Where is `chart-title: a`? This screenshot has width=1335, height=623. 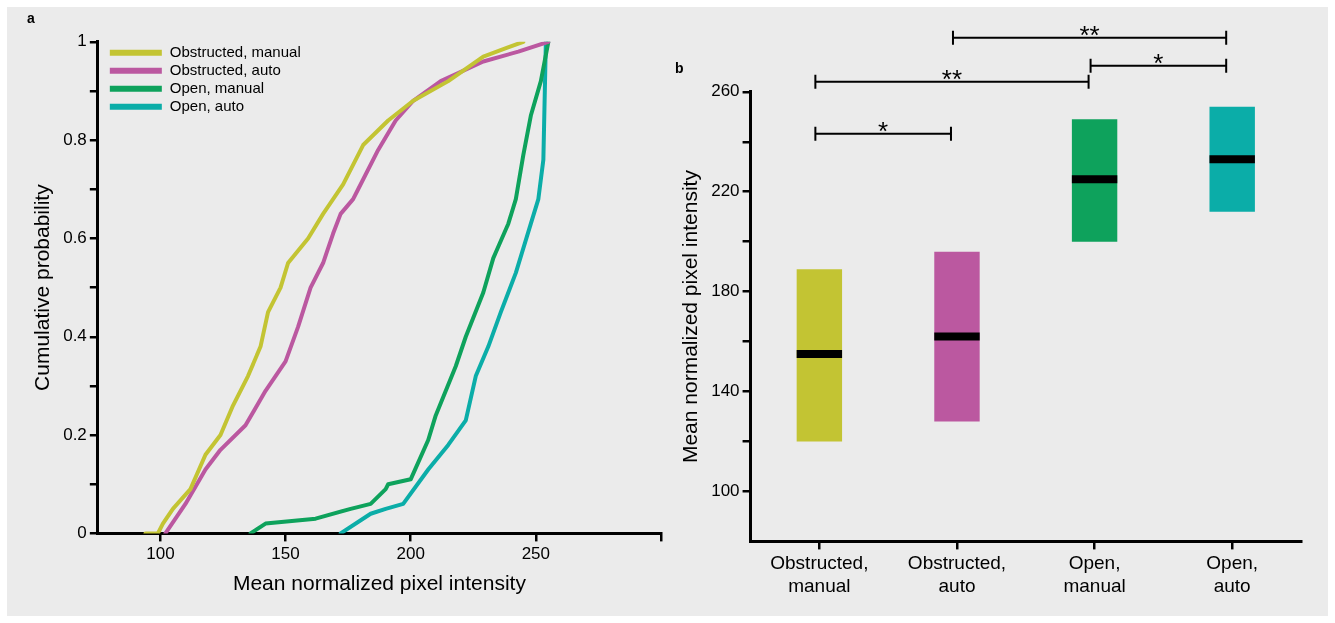
chart-title: a is located at coordinates (31, 18).